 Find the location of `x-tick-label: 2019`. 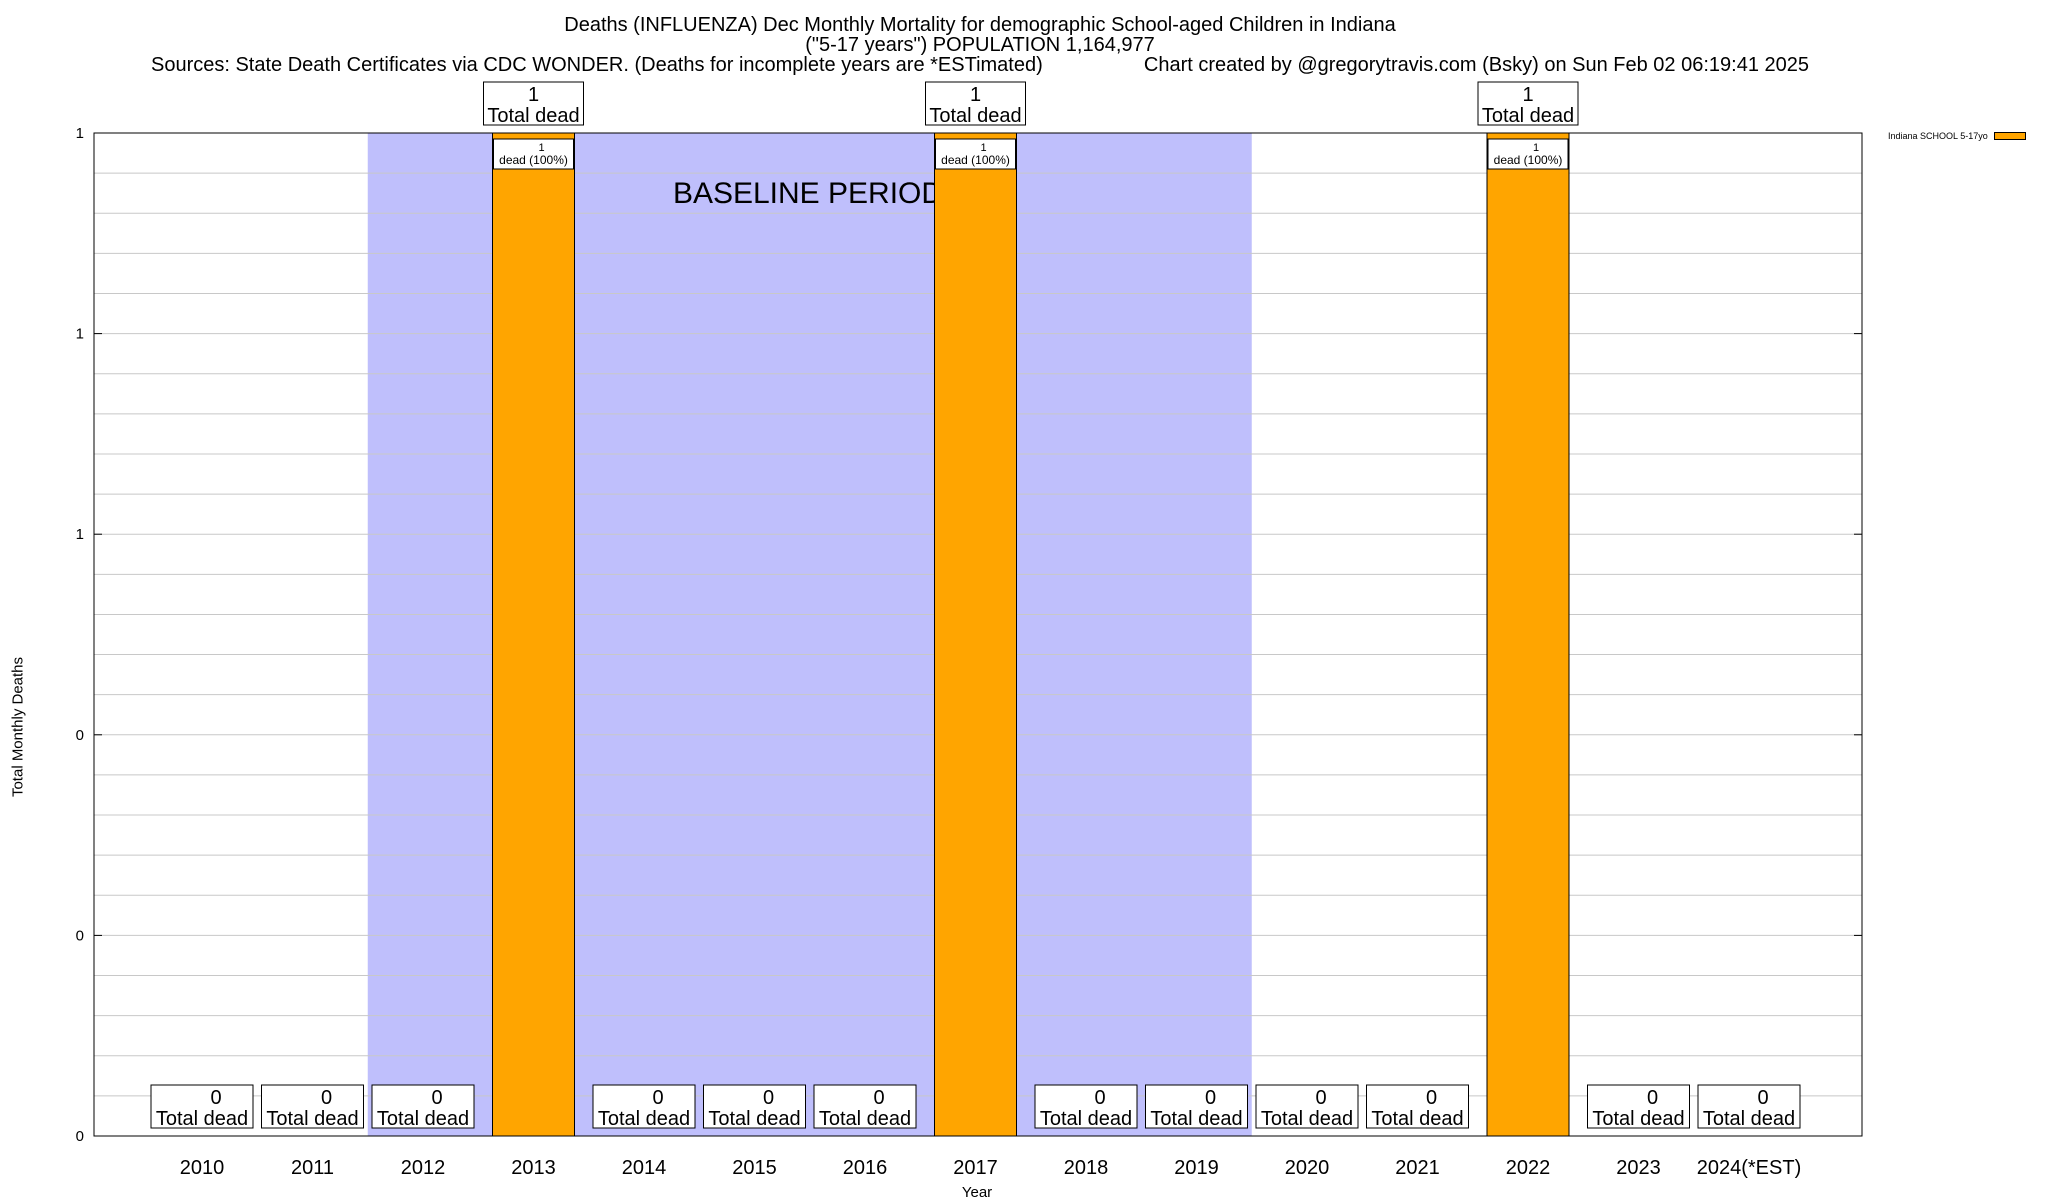

x-tick-label: 2019 is located at coordinates (1196, 1168).